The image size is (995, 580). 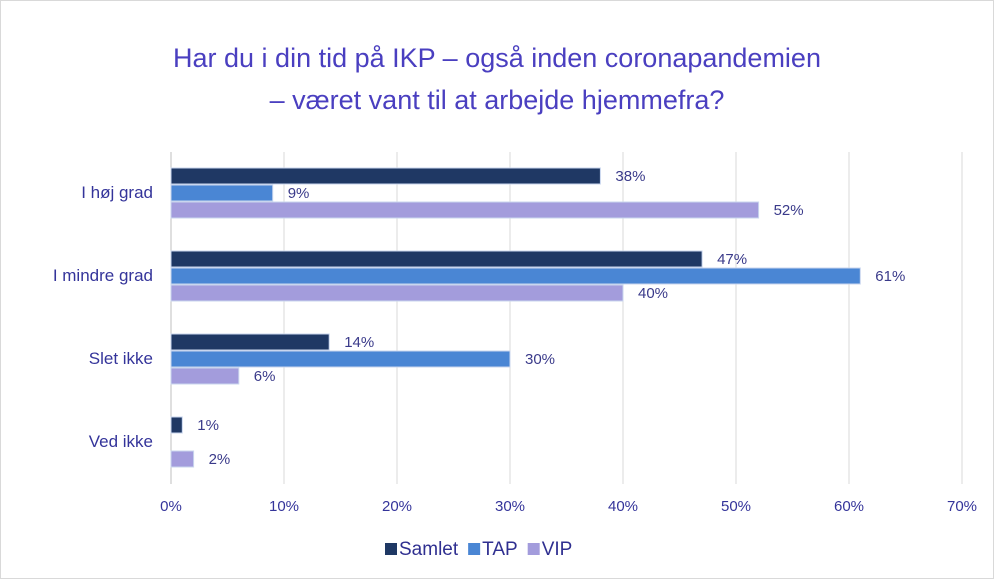 What do you see at coordinates (121, 358) in the screenshot?
I see `y-tick-label: Slet ikke` at bounding box center [121, 358].